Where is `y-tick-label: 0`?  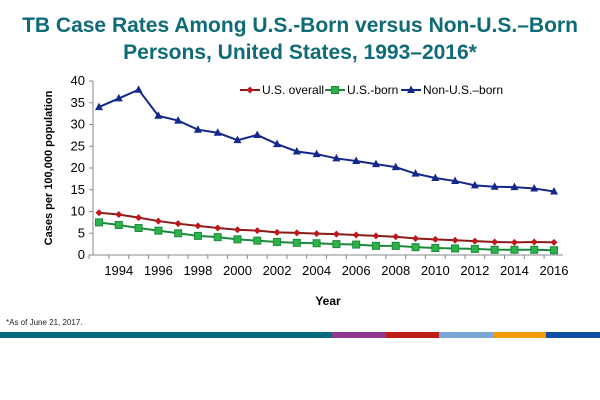 y-tick-label: 0 is located at coordinates (81, 254).